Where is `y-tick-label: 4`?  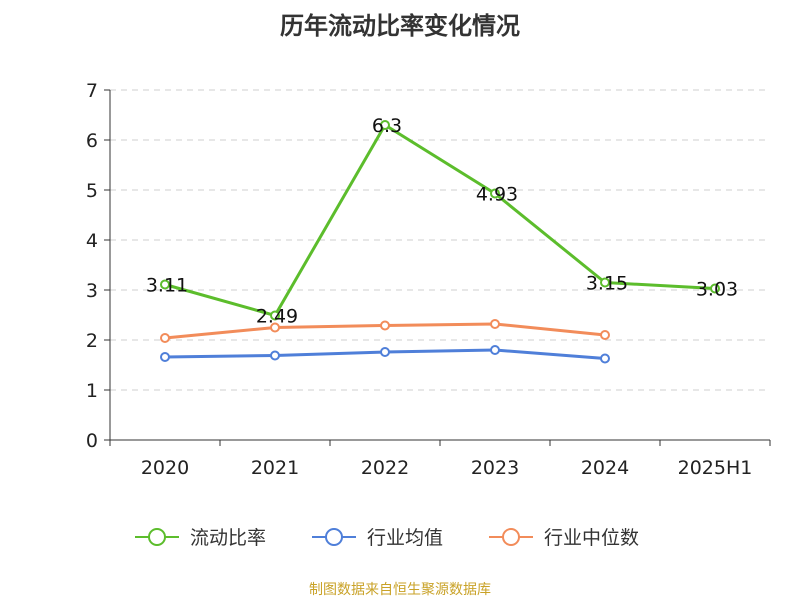 y-tick-label: 4 is located at coordinates (92, 241).